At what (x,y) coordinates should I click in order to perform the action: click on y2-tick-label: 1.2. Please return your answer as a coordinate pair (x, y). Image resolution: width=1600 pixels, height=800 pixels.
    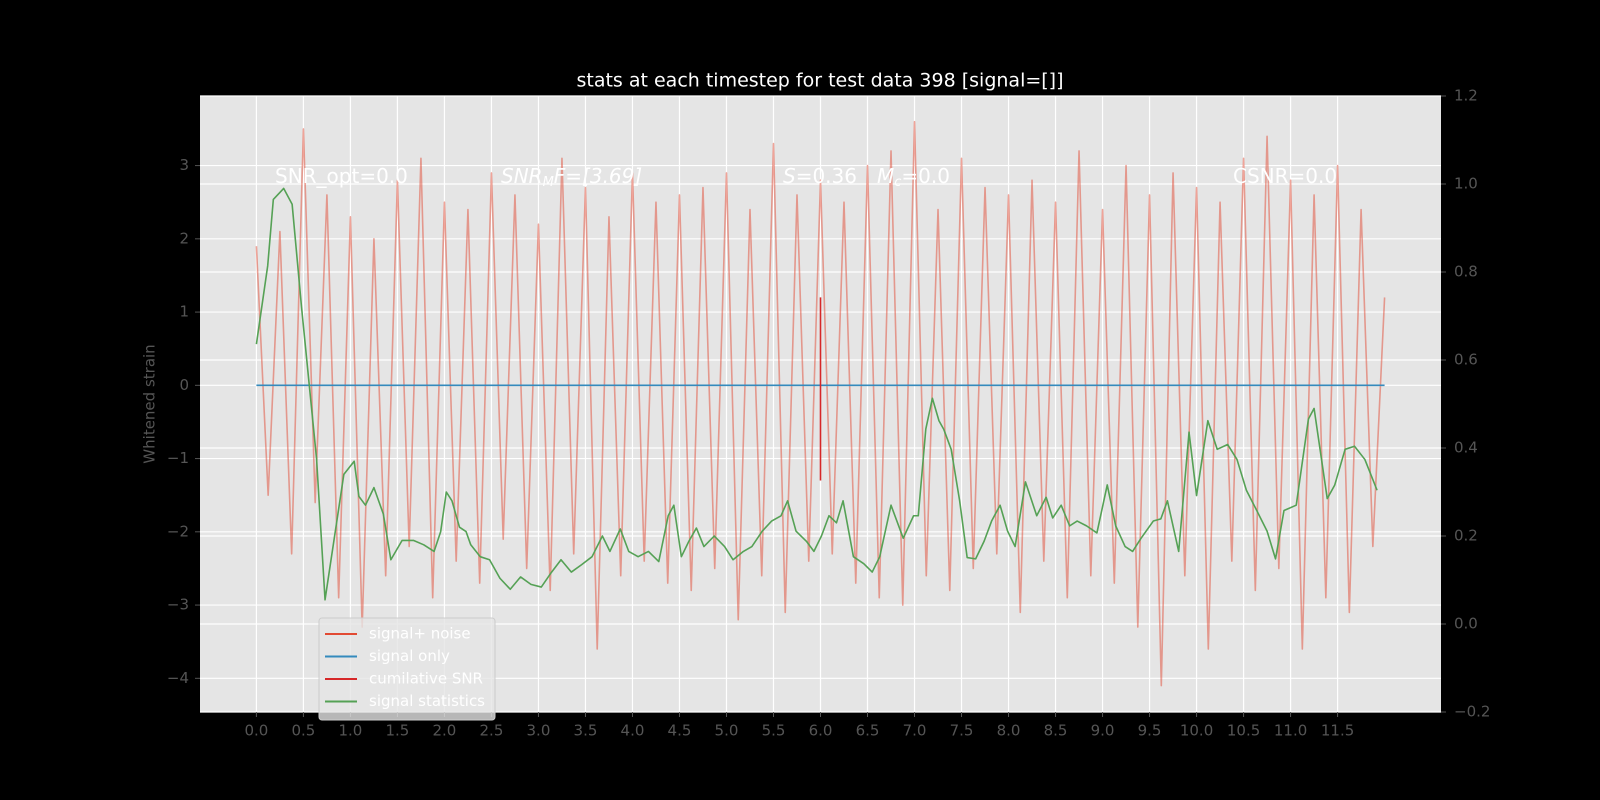
    Looking at the image, I should click on (1466, 96).